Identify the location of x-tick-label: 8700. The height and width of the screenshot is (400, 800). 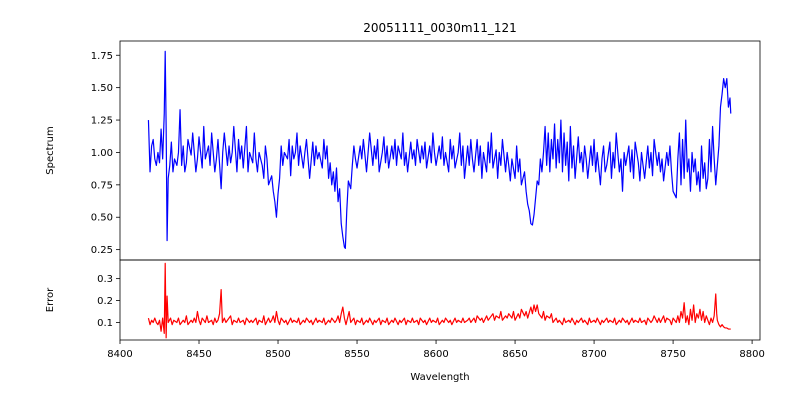
(593, 354).